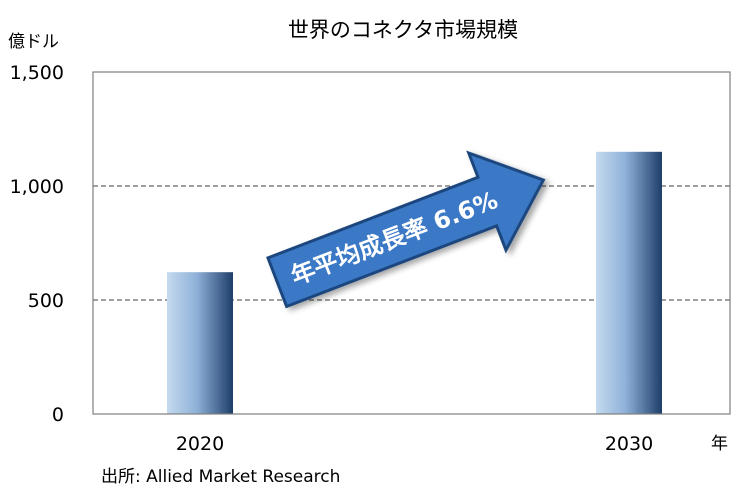  Describe the element at coordinates (414, 444) in the screenshot. I see `x-axis-tick-labels: 2020 2030` at that location.